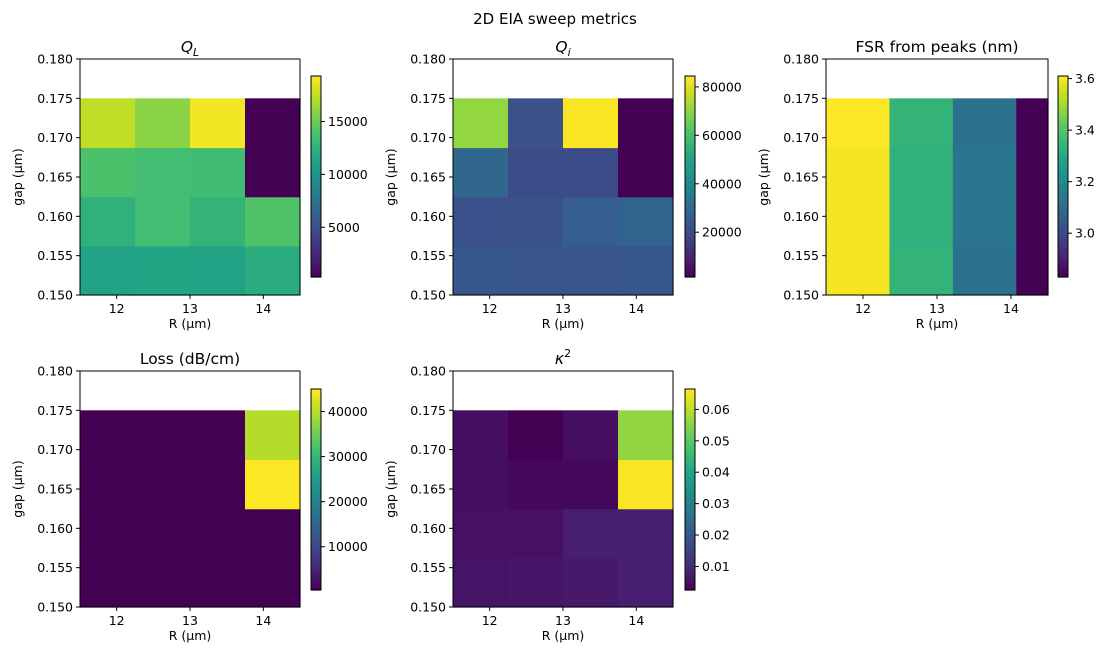  I want to click on y-tick-label: 0.180, so click(55, 59).